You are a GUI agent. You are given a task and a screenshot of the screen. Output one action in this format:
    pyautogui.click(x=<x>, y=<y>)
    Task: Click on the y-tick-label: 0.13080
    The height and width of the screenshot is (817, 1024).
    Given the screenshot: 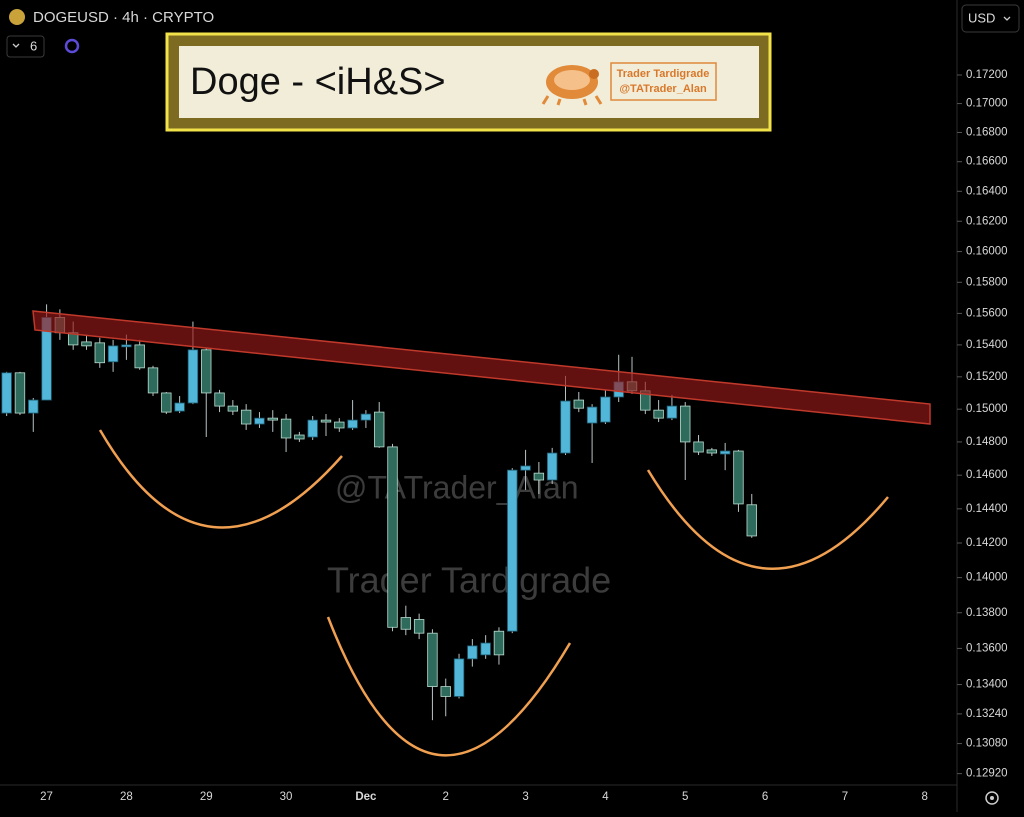 What is the action you would take?
    pyautogui.click(x=987, y=744)
    